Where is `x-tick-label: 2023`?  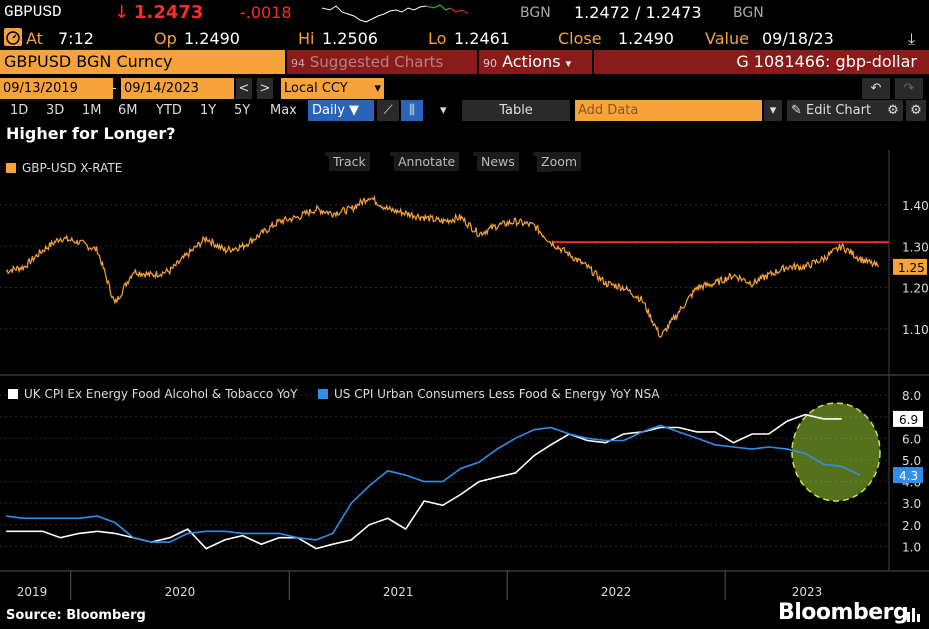 x-tick-label: 2023 is located at coordinates (807, 592).